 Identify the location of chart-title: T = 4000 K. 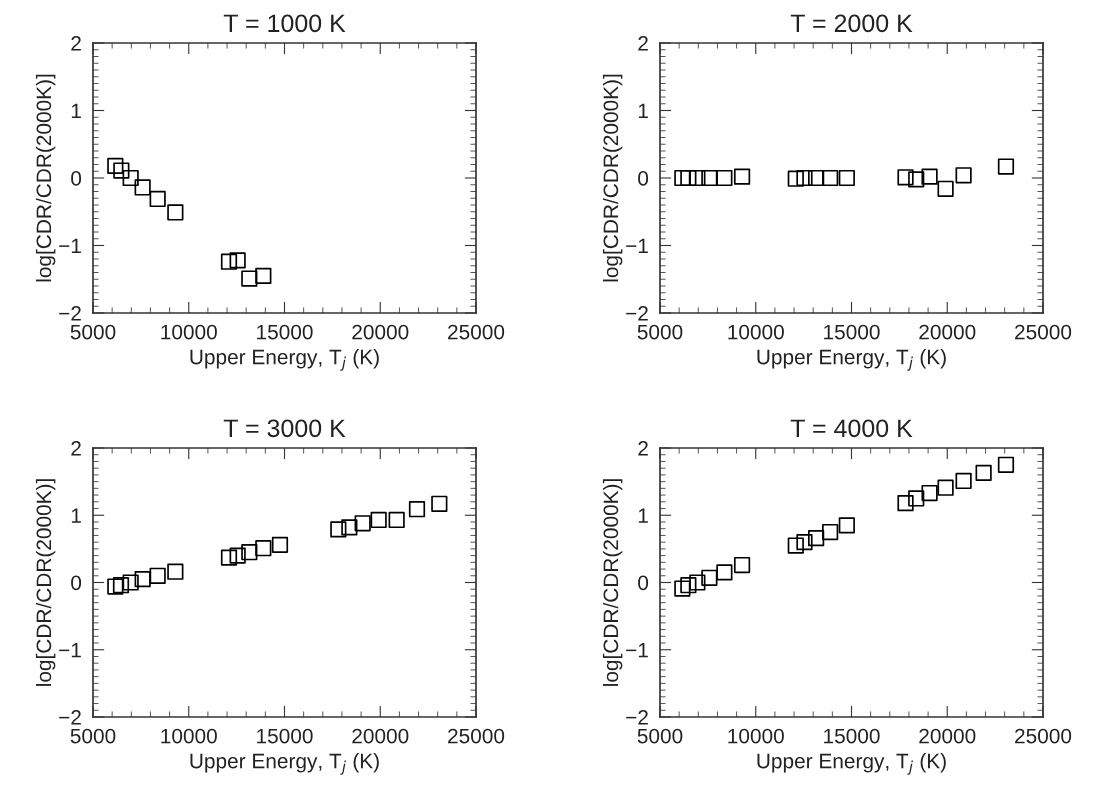
(851, 428).